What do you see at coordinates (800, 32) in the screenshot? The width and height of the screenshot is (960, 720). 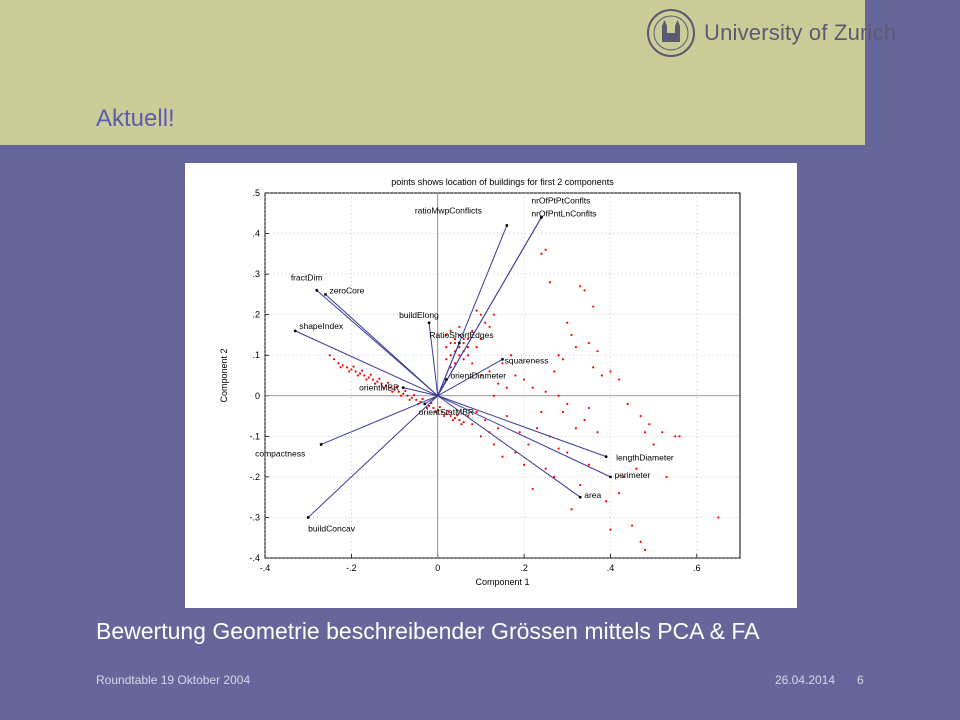 I see `university-name: University of Zurich` at bounding box center [800, 32].